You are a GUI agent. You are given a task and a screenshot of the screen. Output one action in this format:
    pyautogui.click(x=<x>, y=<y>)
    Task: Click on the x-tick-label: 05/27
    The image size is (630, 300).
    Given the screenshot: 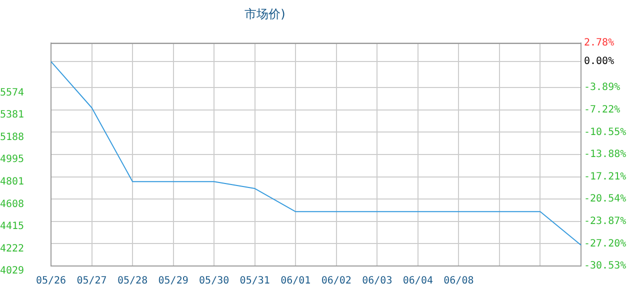 What is the action you would take?
    pyautogui.click(x=91, y=281)
    